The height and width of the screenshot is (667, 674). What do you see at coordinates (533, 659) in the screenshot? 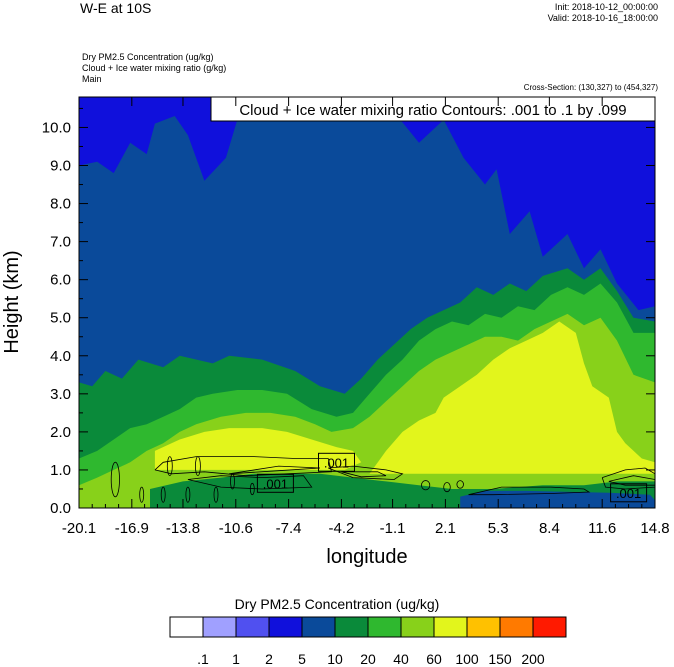
I see `colorbar-level-label: 200` at bounding box center [533, 659].